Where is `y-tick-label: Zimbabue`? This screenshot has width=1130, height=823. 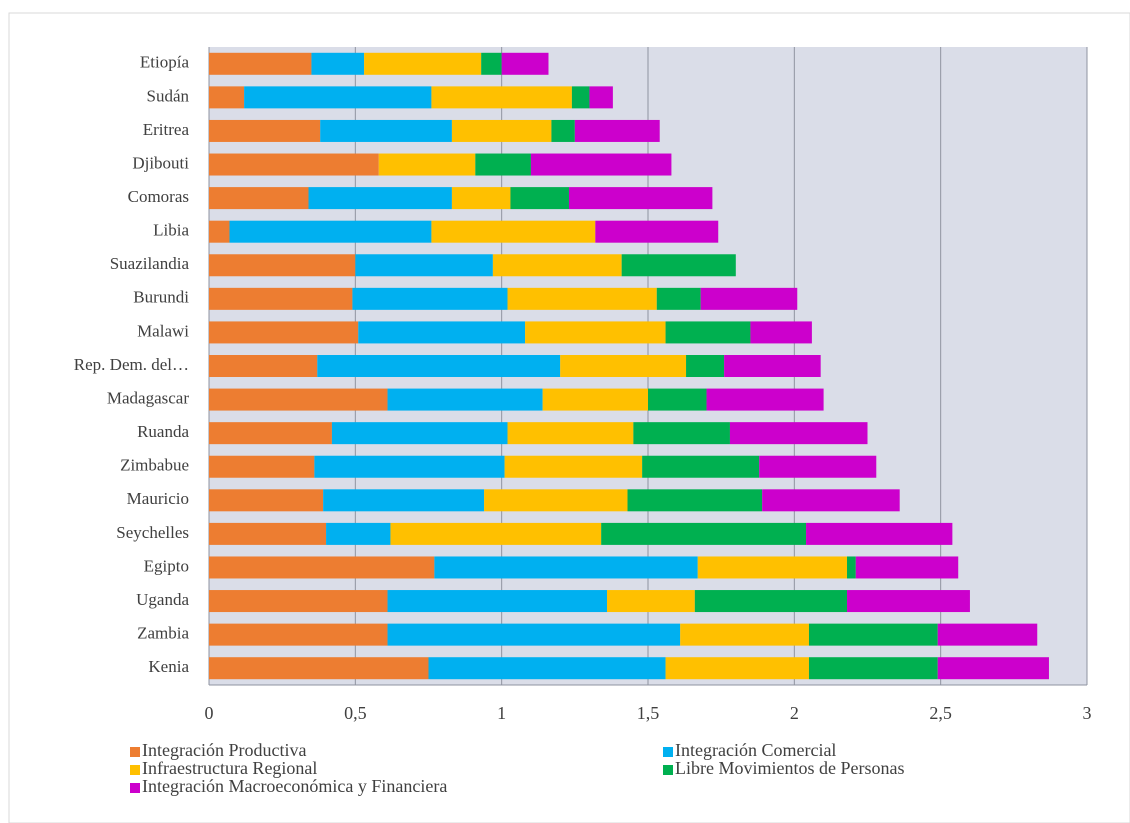
y-tick-label: Zimbabue is located at coordinates (154, 465).